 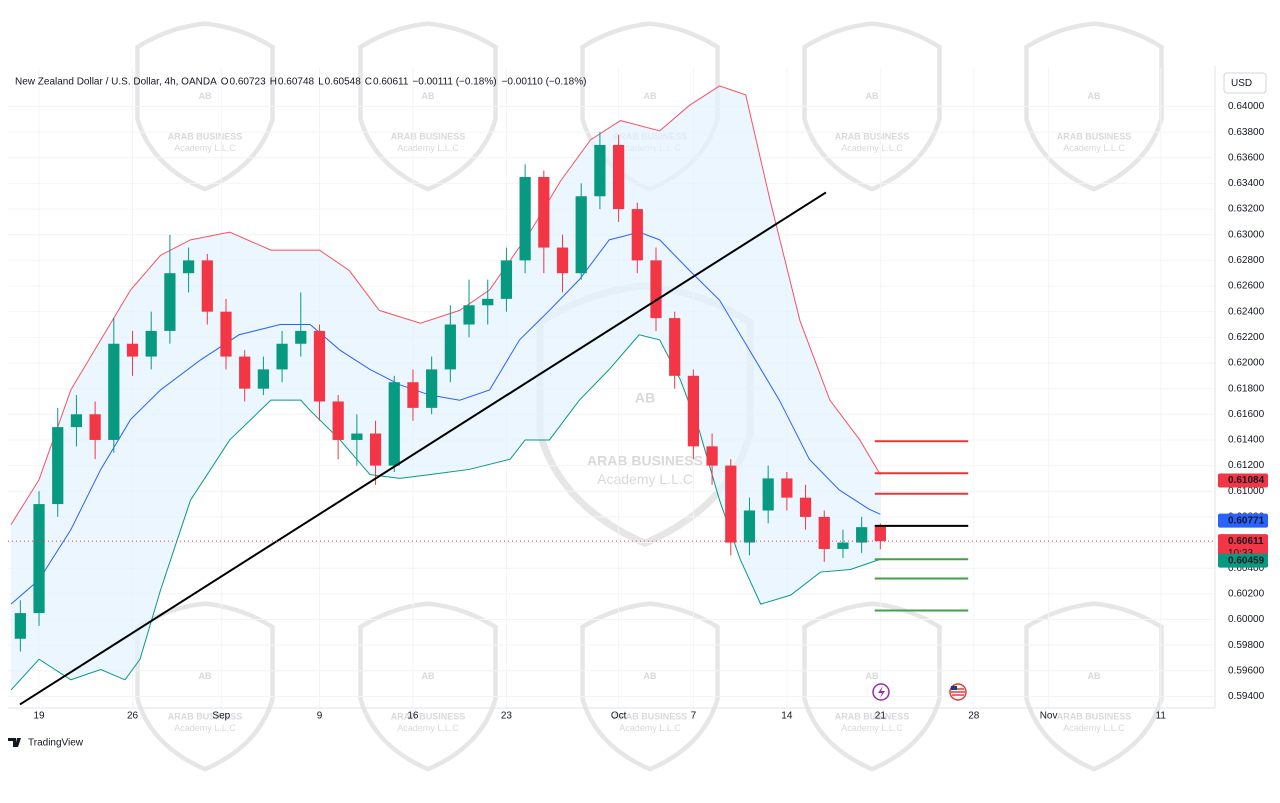 What do you see at coordinates (954, 688) in the screenshot?
I see `event-icon-flag-canton` at bounding box center [954, 688].